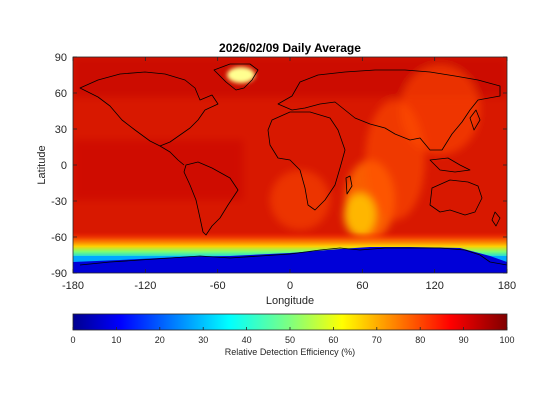 The width and height of the screenshot is (560, 420). Describe the element at coordinates (464, 340) in the screenshot. I see `colorbar-tick-label: 90` at that location.